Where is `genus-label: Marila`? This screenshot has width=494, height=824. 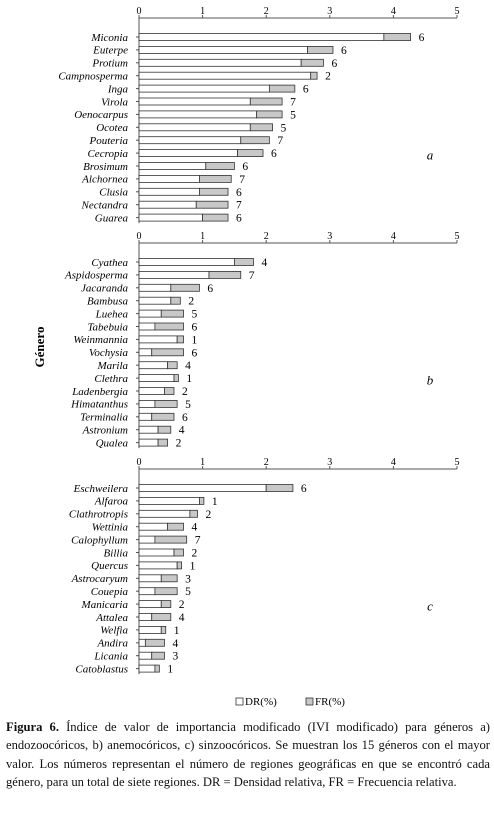
genus-label: Marila is located at coordinates (112, 366).